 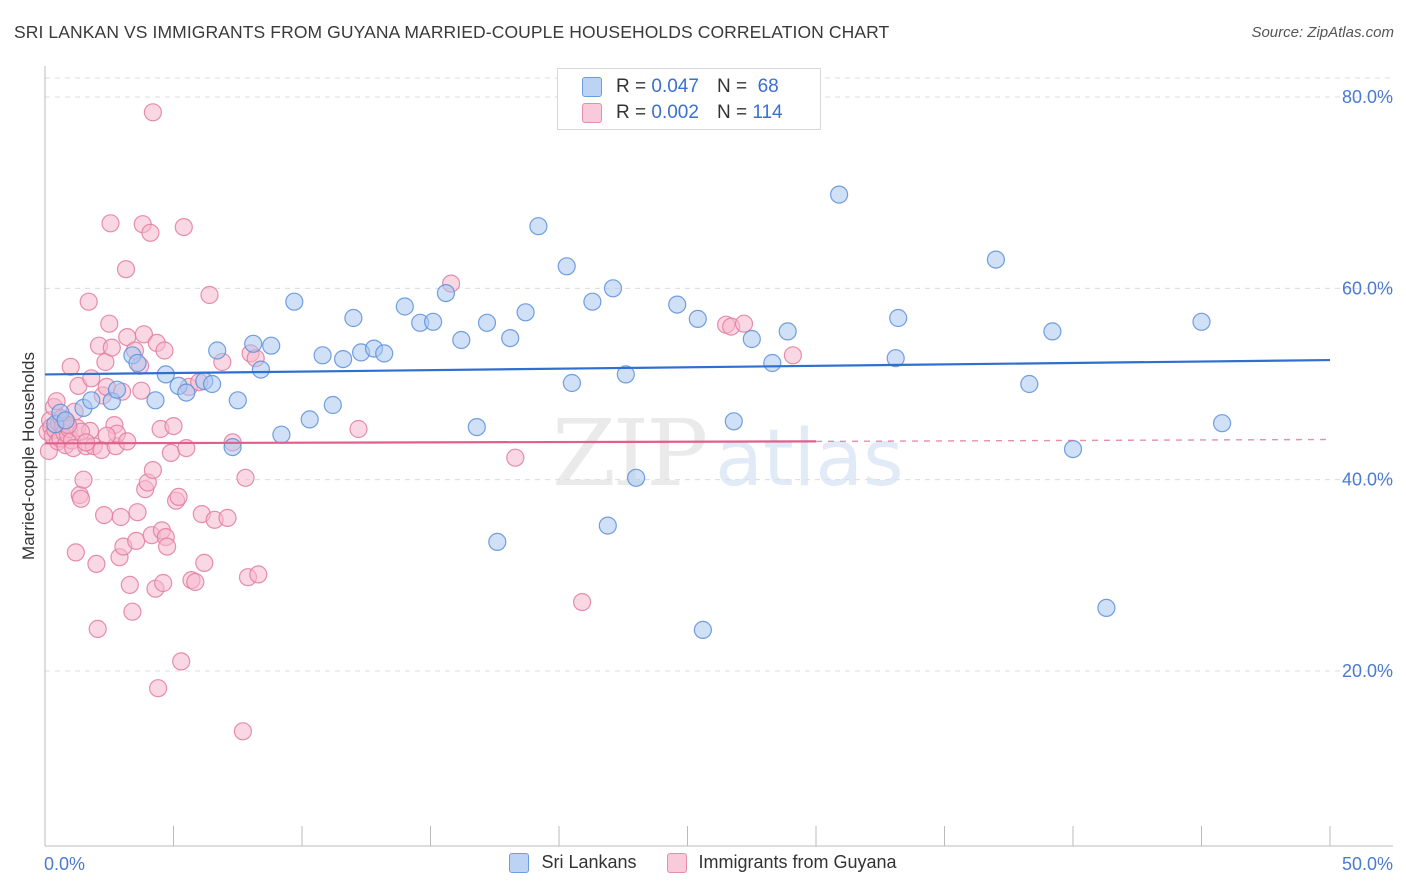 What do you see at coordinates (768, 86) in the screenshot?
I see `legend-n-value: 68` at bounding box center [768, 86].